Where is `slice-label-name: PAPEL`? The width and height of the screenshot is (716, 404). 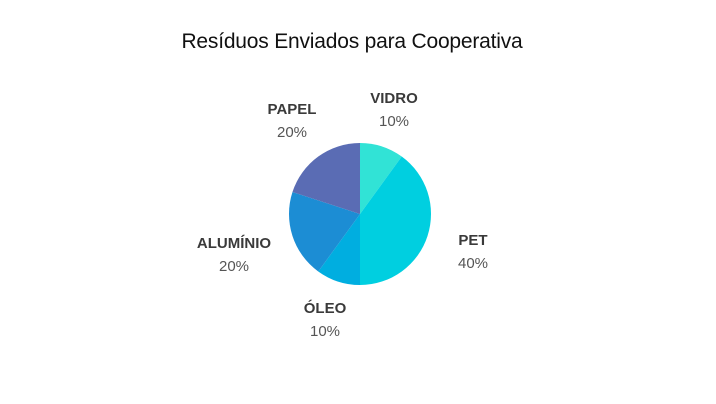
slice-label-name: PAPEL is located at coordinates (292, 109).